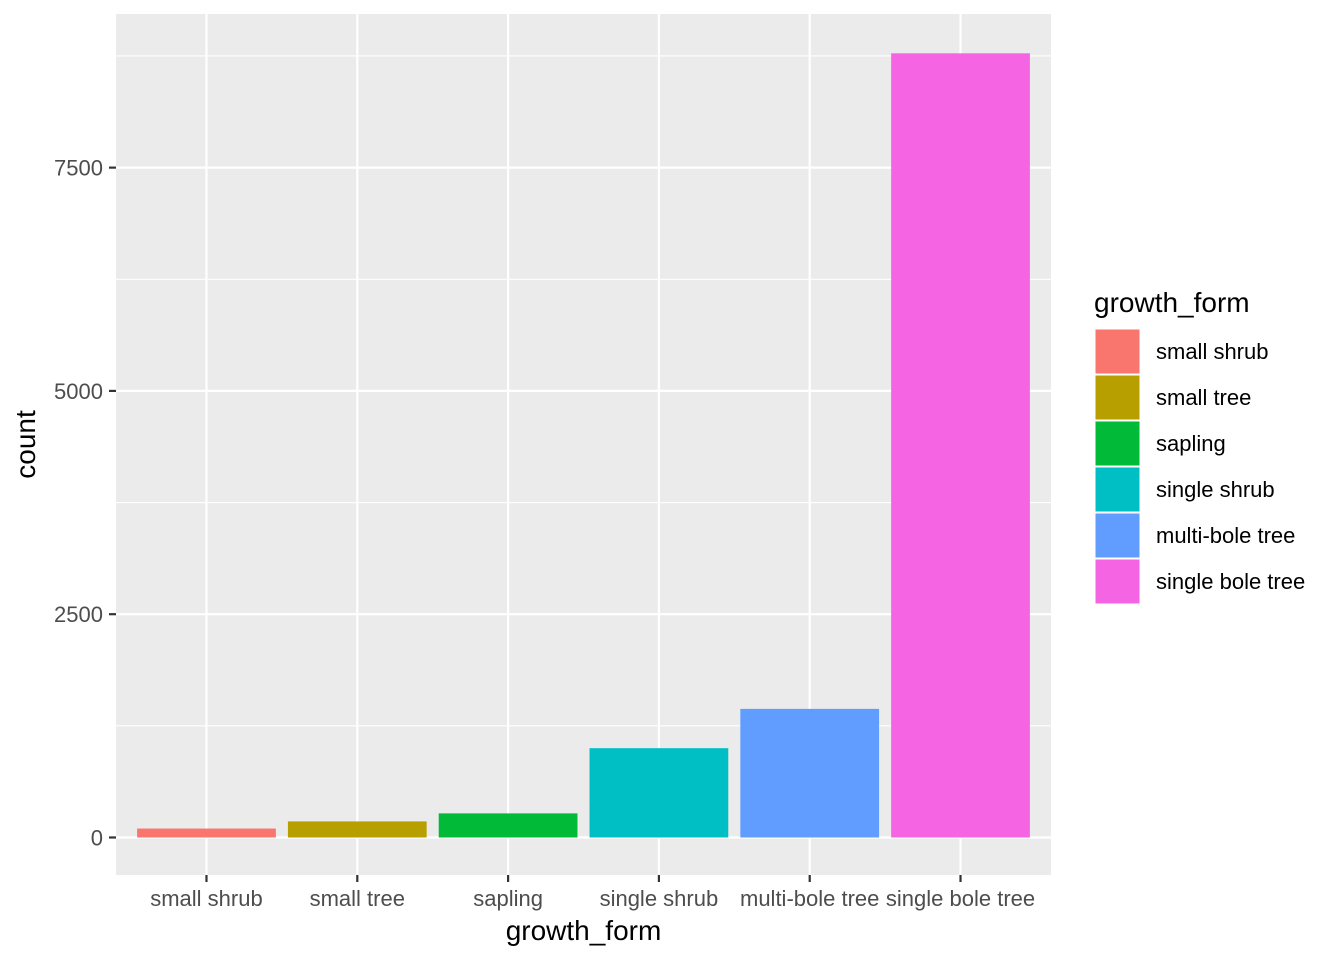 This screenshot has height=960, width=1344. What do you see at coordinates (78, 168) in the screenshot?
I see `y-tick-label: 7500` at bounding box center [78, 168].